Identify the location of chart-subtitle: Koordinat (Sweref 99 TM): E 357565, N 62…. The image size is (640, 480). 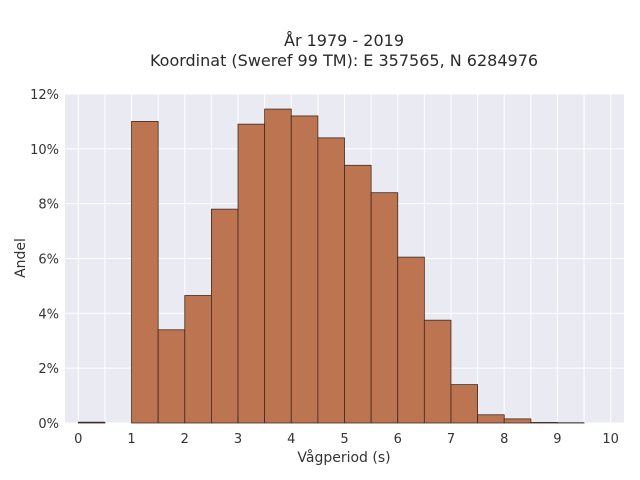
(344, 60).